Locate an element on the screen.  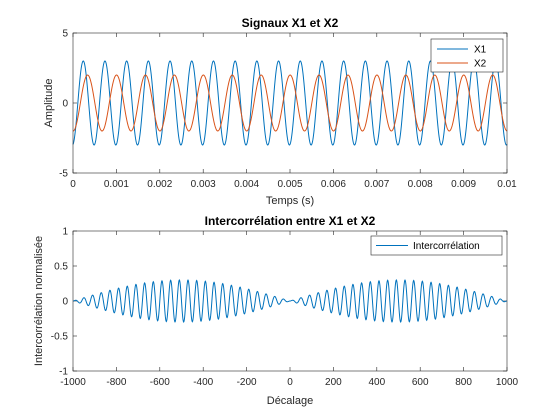
xcorr-ytick-label: 0.5 is located at coordinates (61, 267).